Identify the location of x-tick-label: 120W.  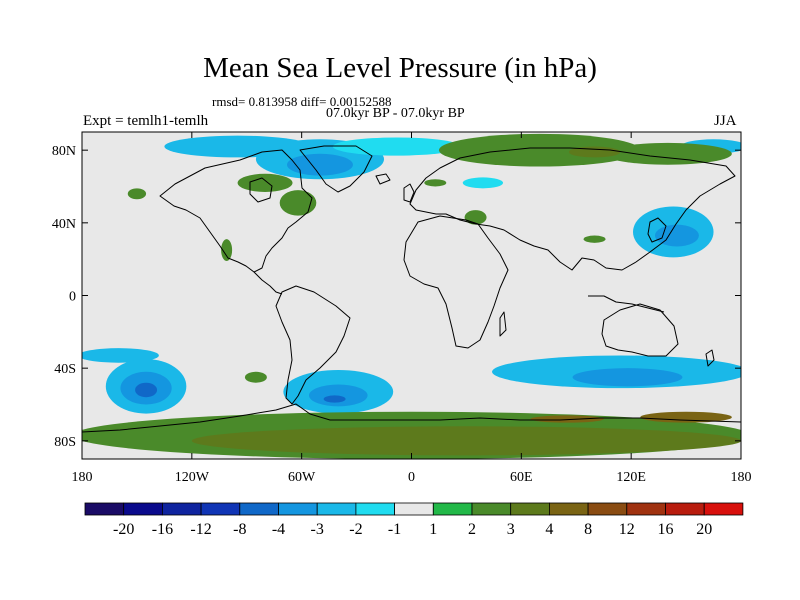
(192, 477).